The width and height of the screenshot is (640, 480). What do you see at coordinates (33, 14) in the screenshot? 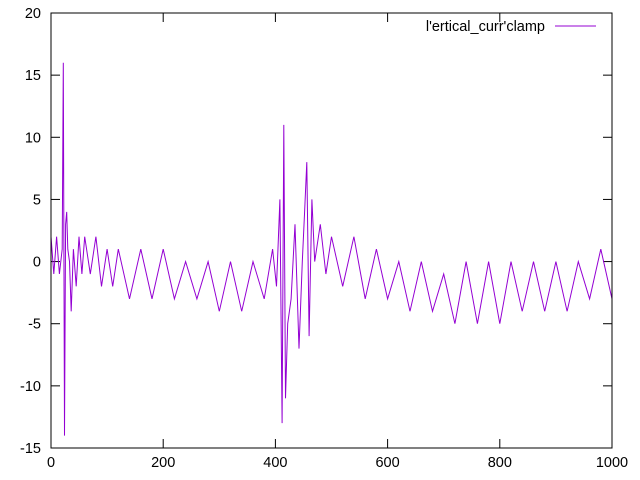
I see `y-tick-label: 20` at bounding box center [33, 14].